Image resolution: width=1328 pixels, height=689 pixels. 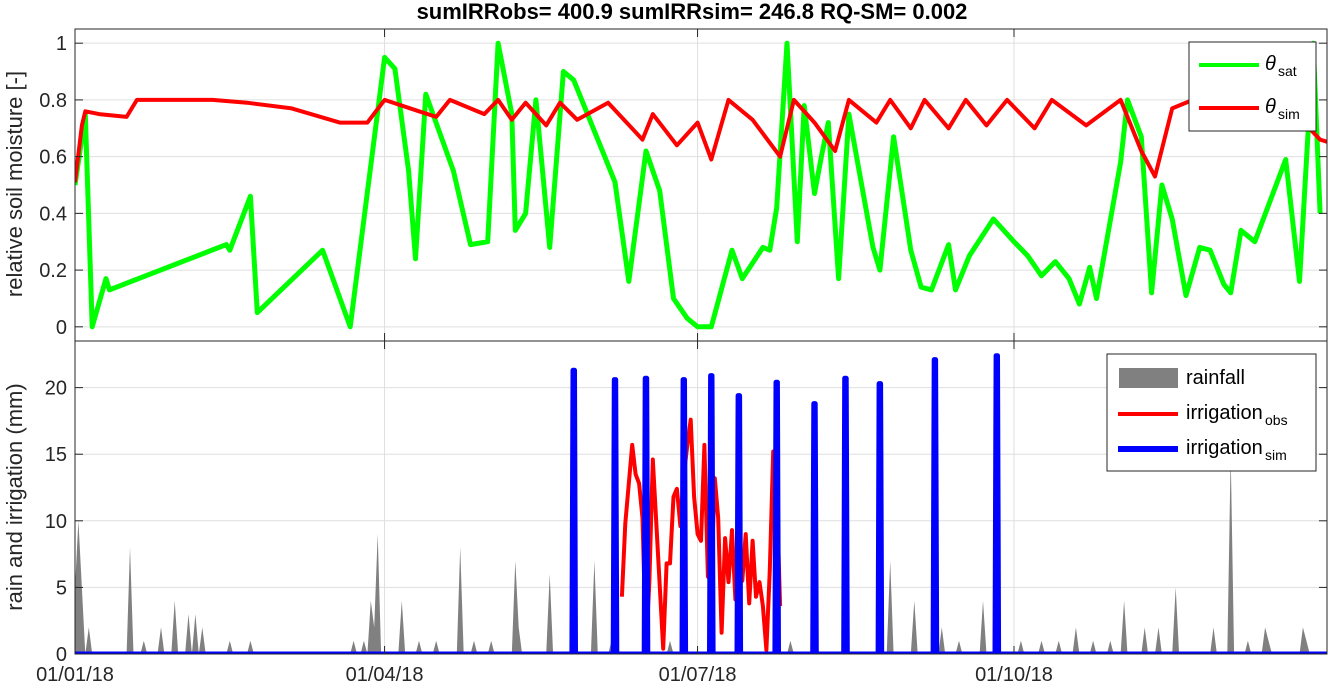 What do you see at coordinates (698, 675) in the screenshot?
I see `bottom-x-tick-label: 01/07/18` at bounding box center [698, 675].